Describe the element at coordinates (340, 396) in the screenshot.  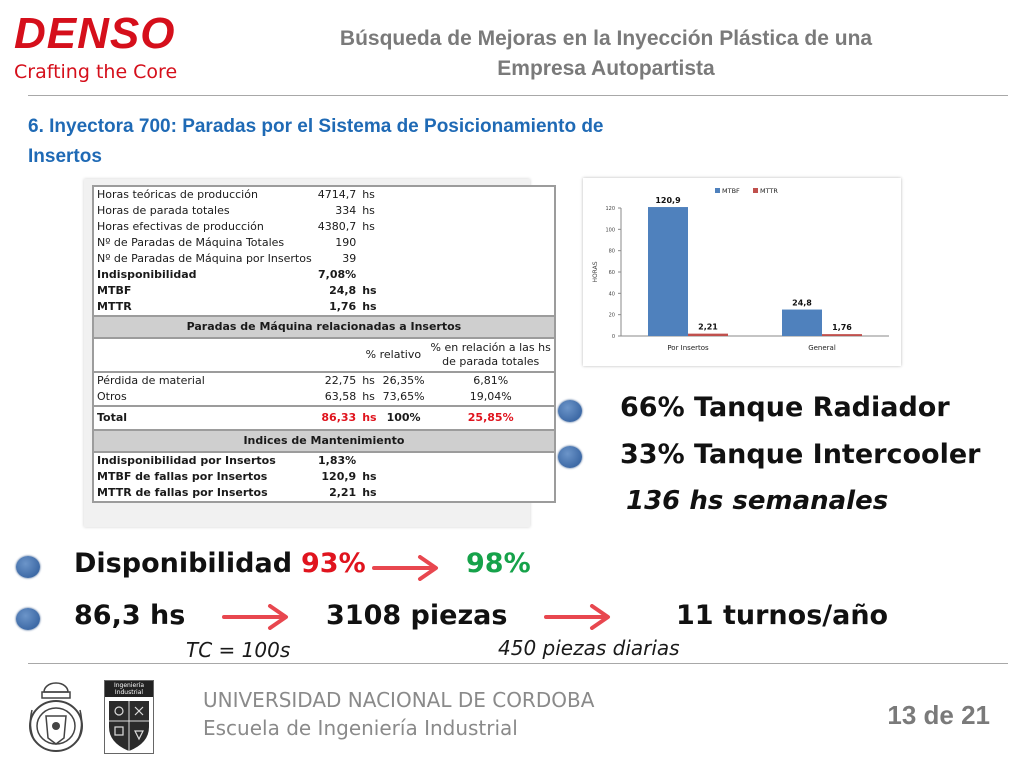
I see `parada-hs: 63,58` at that location.